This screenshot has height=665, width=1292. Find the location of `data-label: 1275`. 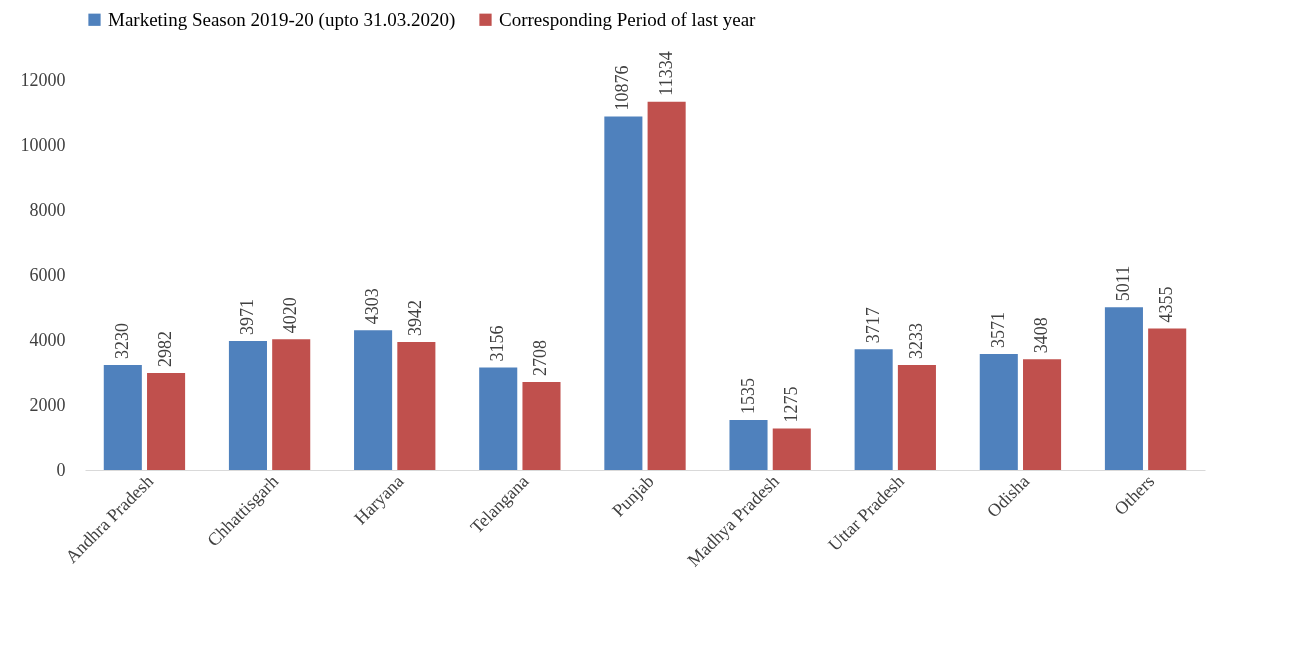

data-label: 1275 is located at coordinates (790, 404).